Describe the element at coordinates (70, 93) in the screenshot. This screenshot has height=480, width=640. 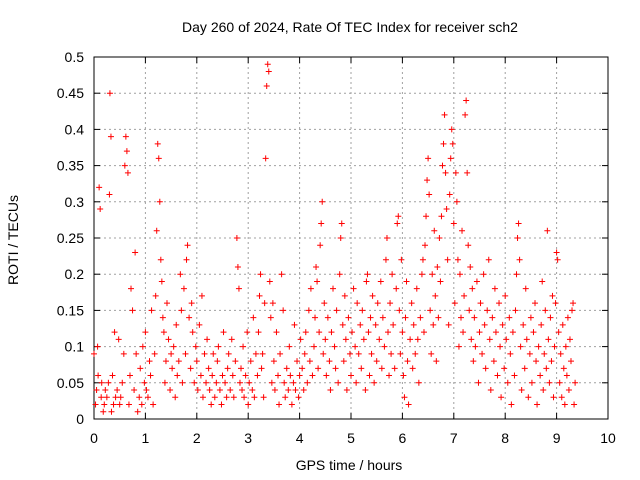
I see `y-tick-label: 0.45` at that location.